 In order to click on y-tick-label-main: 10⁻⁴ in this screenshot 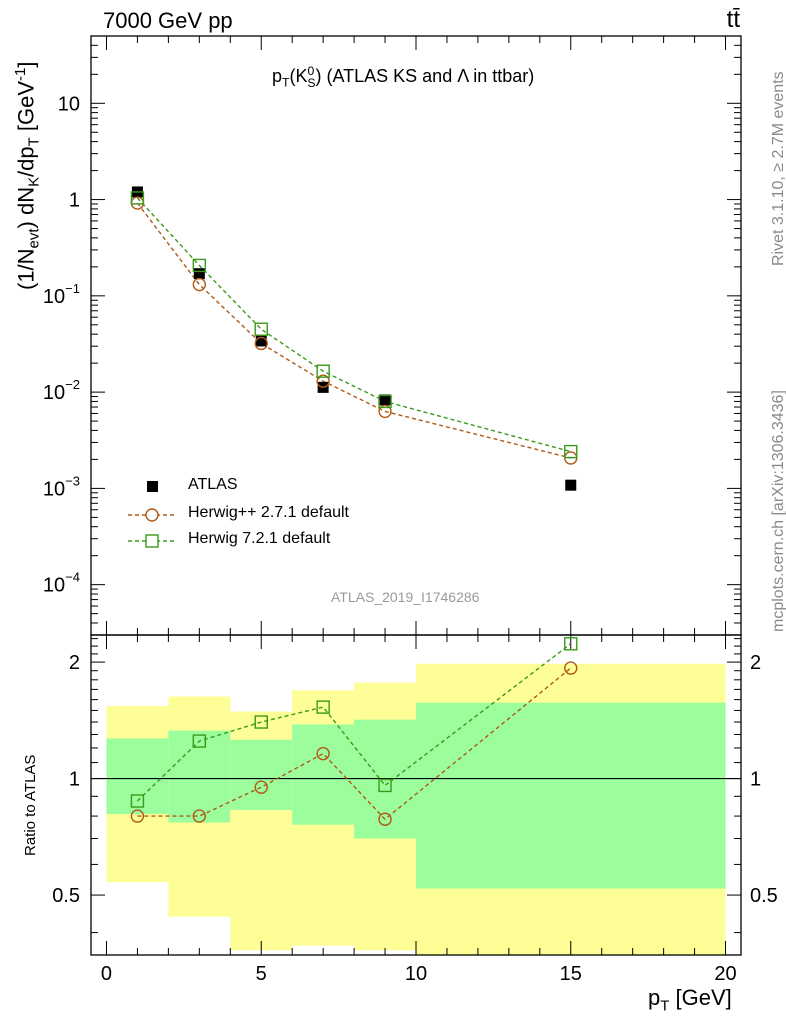, I will do `click(61, 583)`.